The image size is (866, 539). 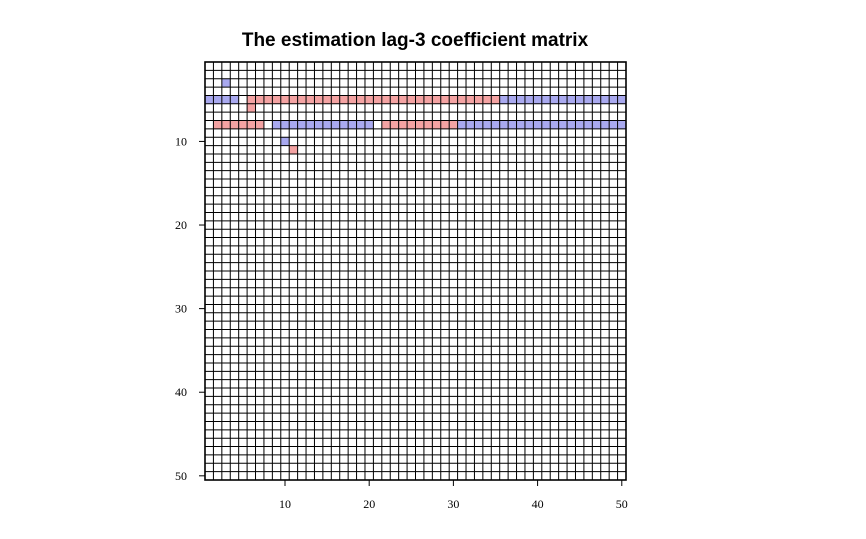 What do you see at coordinates (251, 124) in the screenshot?
I see `heatmap-cell-r8-c6` at bounding box center [251, 124].